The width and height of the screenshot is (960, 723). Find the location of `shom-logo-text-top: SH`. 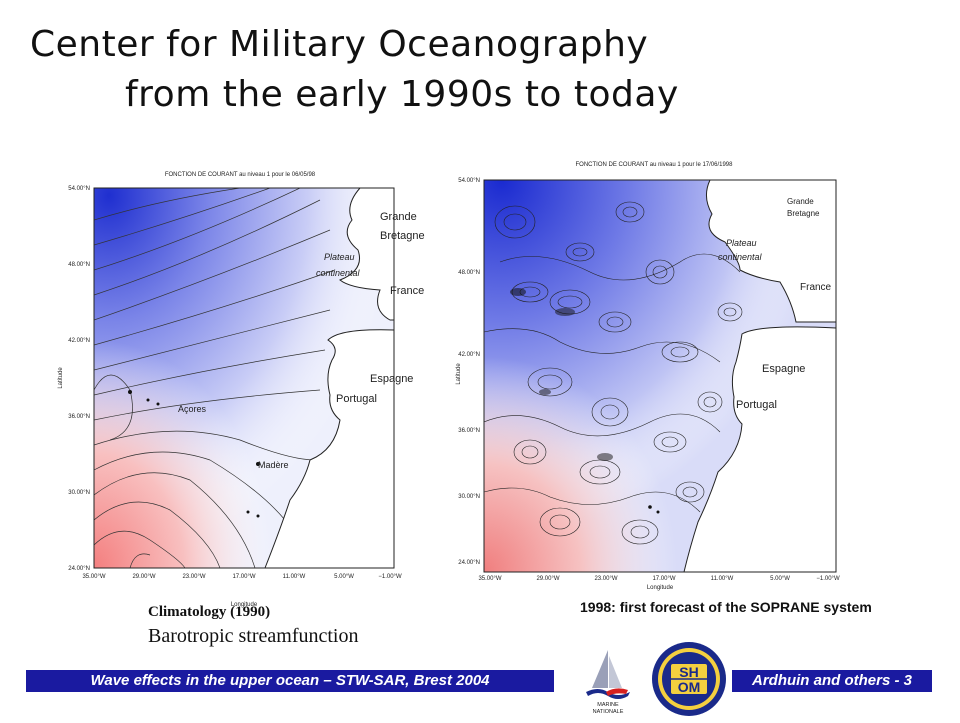

shom-logo-text-top: SH is located at coordinates (688, 672).